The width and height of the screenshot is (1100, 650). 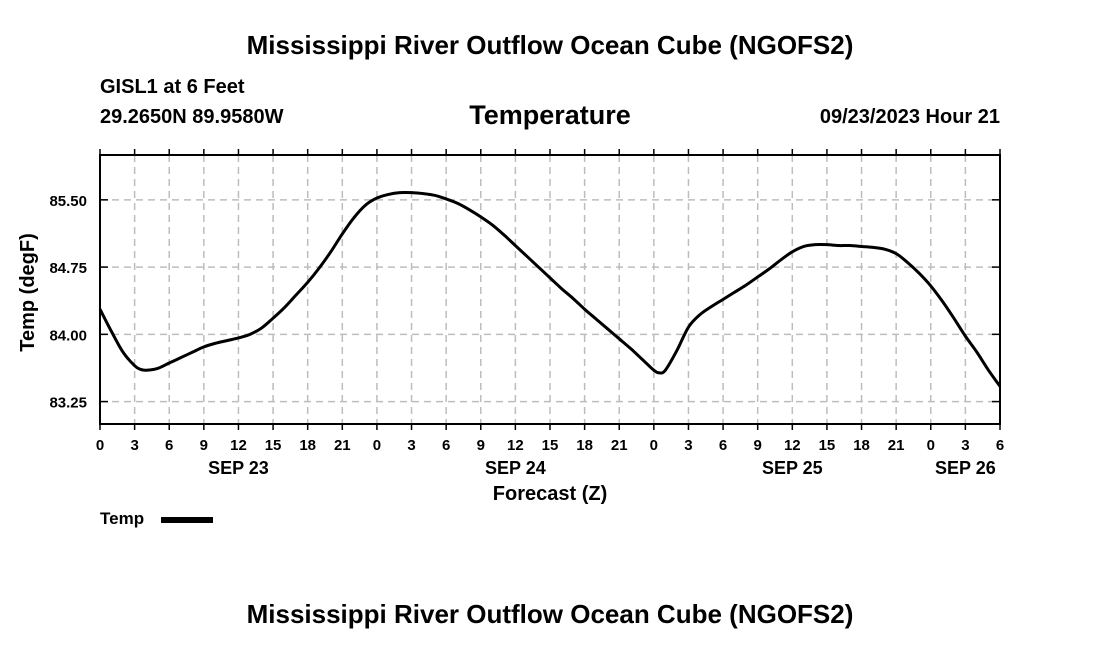 I want to click on forecast-datetime: 09/23/2023 Hour 21, so click(x=909, y=117).